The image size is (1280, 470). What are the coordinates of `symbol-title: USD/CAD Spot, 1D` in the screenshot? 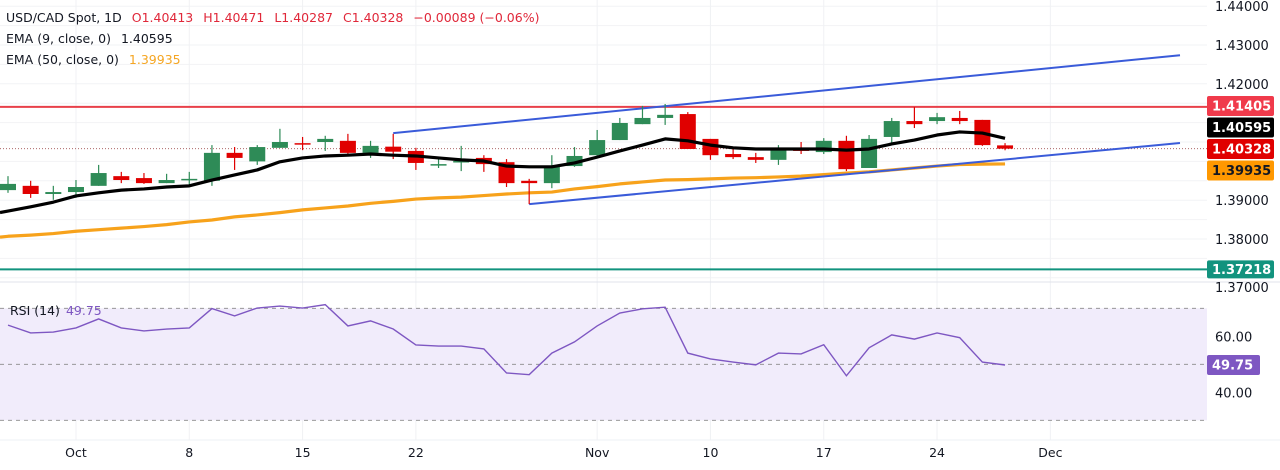 It's located at (64, 17).